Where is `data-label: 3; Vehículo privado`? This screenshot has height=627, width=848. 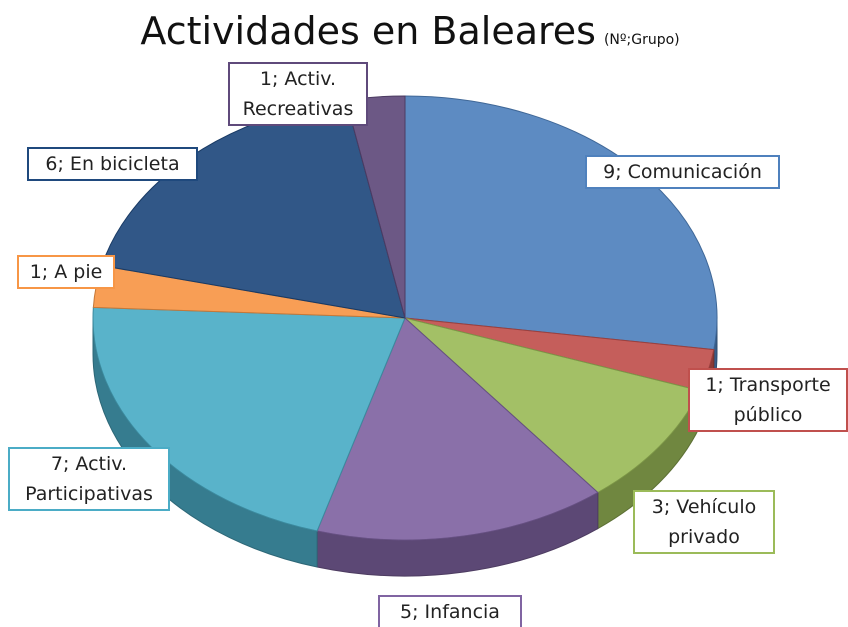
data-label: 3; Vehículo privado is located at coordinates (704, 522).